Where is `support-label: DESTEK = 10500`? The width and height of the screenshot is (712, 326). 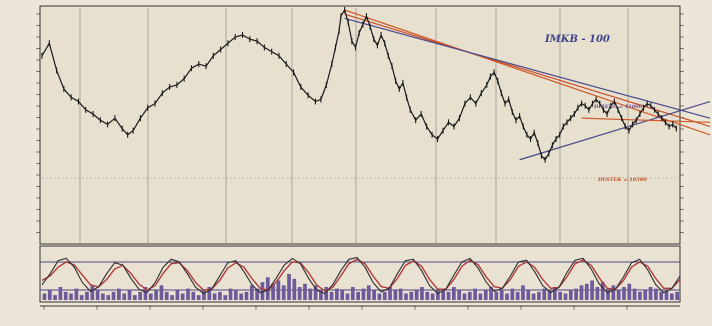 support-label: DESTEK = 10500 is located at coordinates (622, 180).